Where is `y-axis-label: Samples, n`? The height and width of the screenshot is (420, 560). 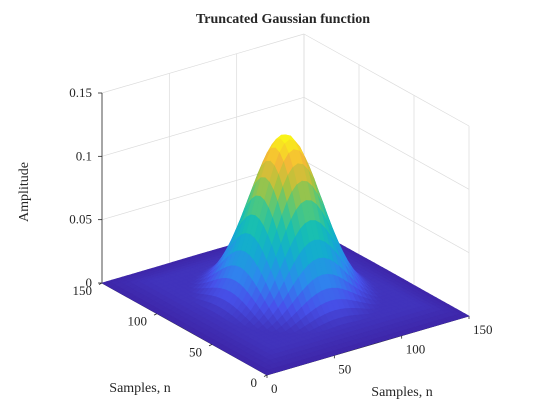 y-axis-label: Samples, n is located at coordinates (139, 388).